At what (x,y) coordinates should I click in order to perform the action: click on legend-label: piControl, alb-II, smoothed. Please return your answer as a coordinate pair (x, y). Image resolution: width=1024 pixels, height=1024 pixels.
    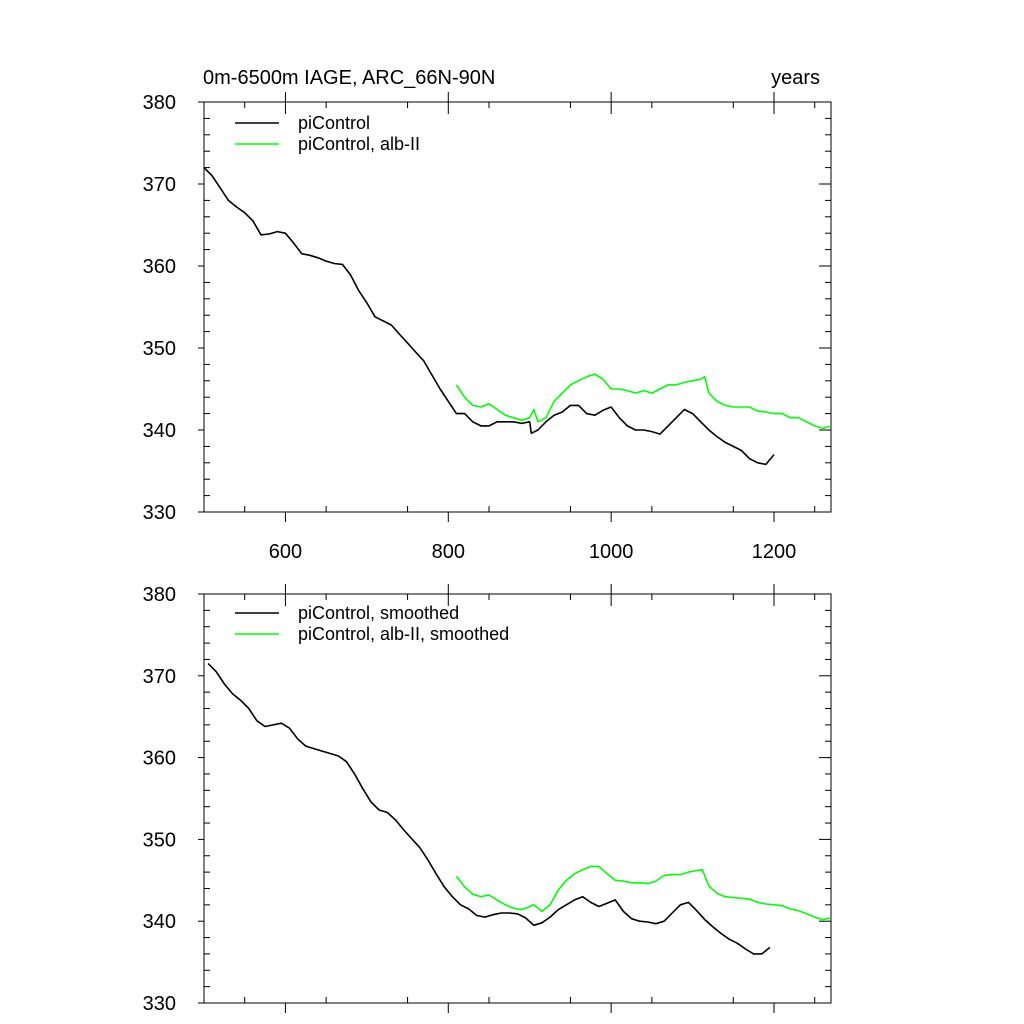
    Looking at the image, I should click on (403, 634).